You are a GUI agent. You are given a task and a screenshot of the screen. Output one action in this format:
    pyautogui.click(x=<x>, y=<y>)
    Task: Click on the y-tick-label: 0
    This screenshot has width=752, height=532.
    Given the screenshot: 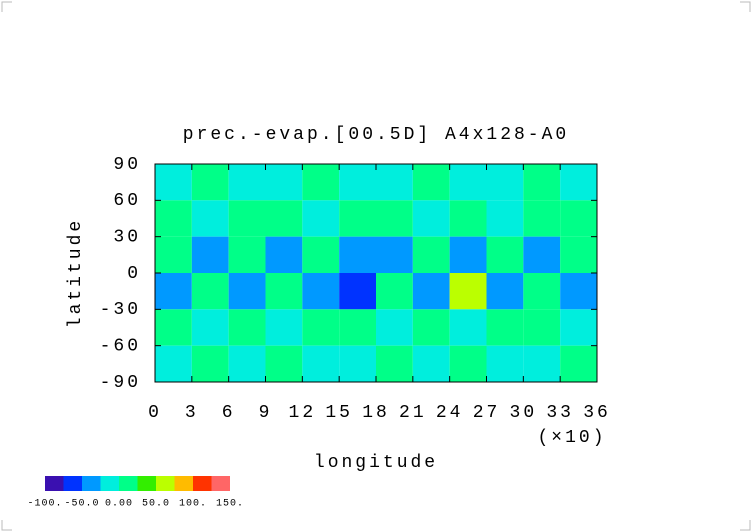 What is the action you would take?
    pyautogui.click(x=134, y=274)
    